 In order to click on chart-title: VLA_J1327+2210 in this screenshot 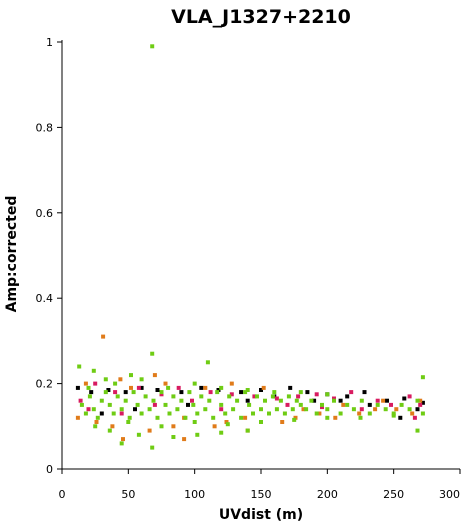, I will do `click(261, 17)`.